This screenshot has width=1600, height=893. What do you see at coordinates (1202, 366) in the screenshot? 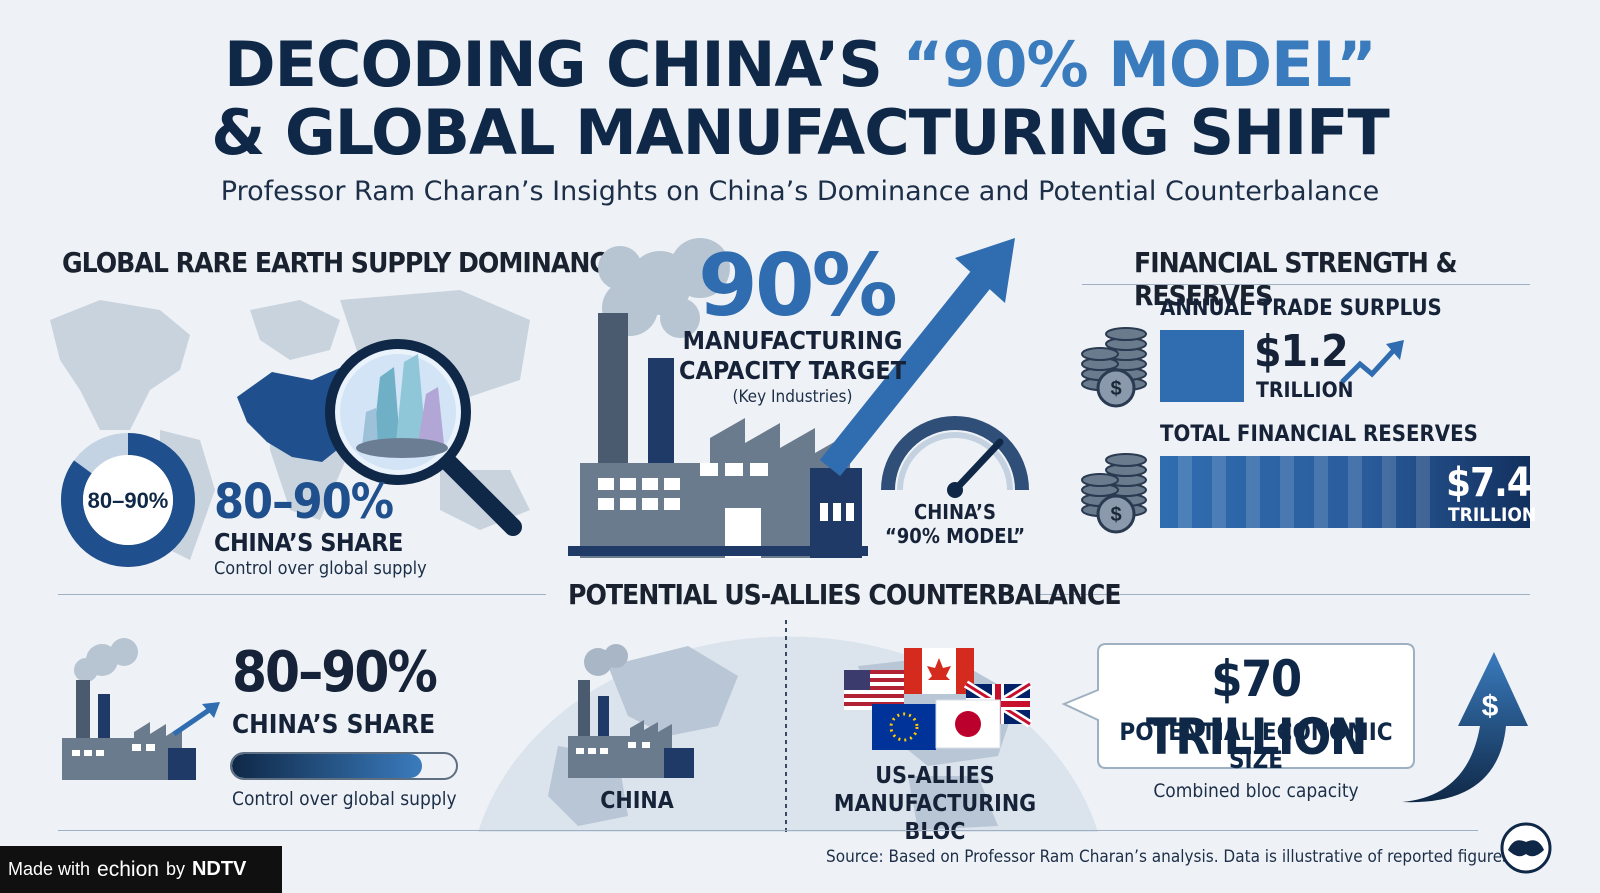
I see `surplus-bar` at bounding box center [1202, 366].